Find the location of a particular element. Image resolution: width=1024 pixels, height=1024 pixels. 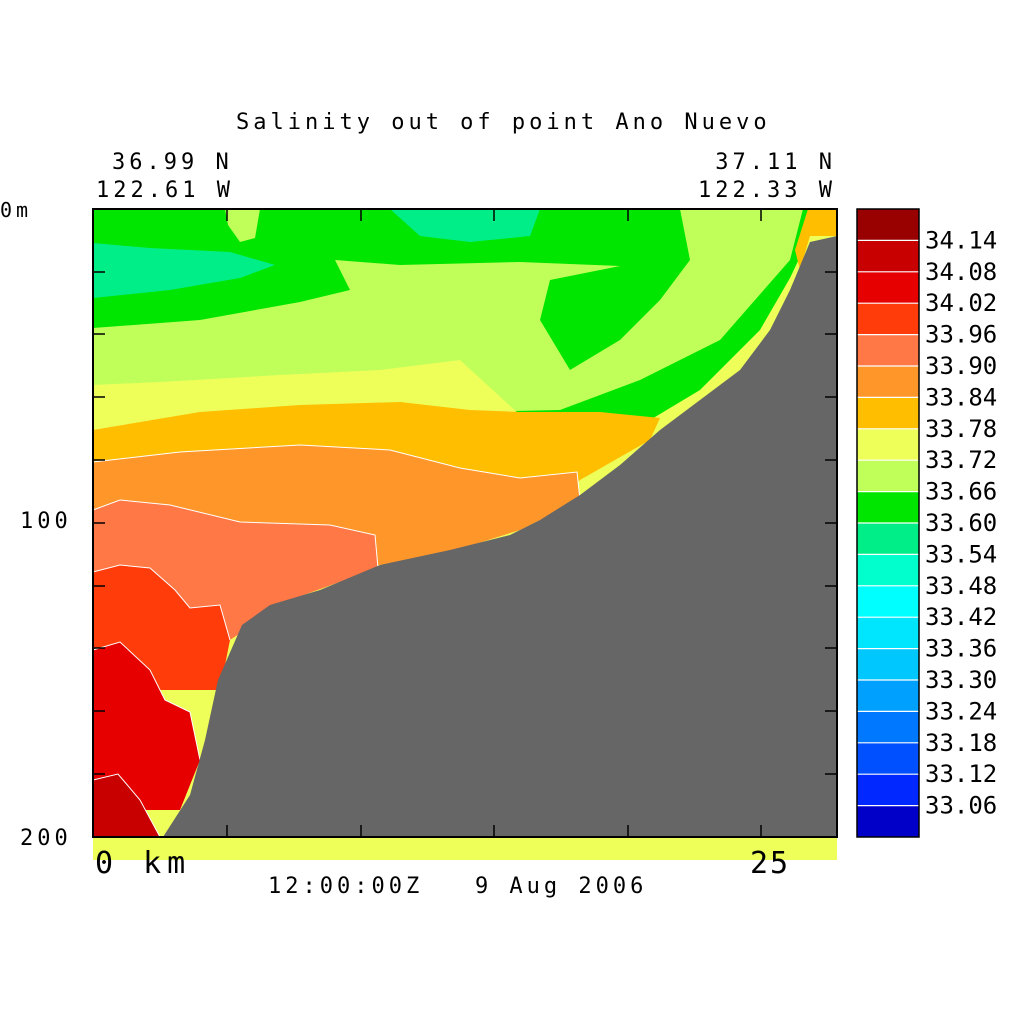

legend-level-label: 33.54 is located at coordinates (961, 554).